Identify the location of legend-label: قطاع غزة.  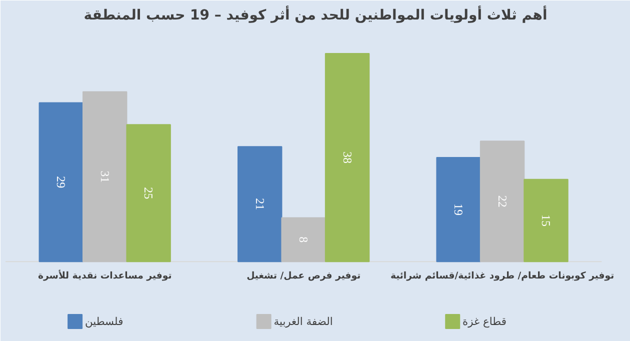
(484, 321).